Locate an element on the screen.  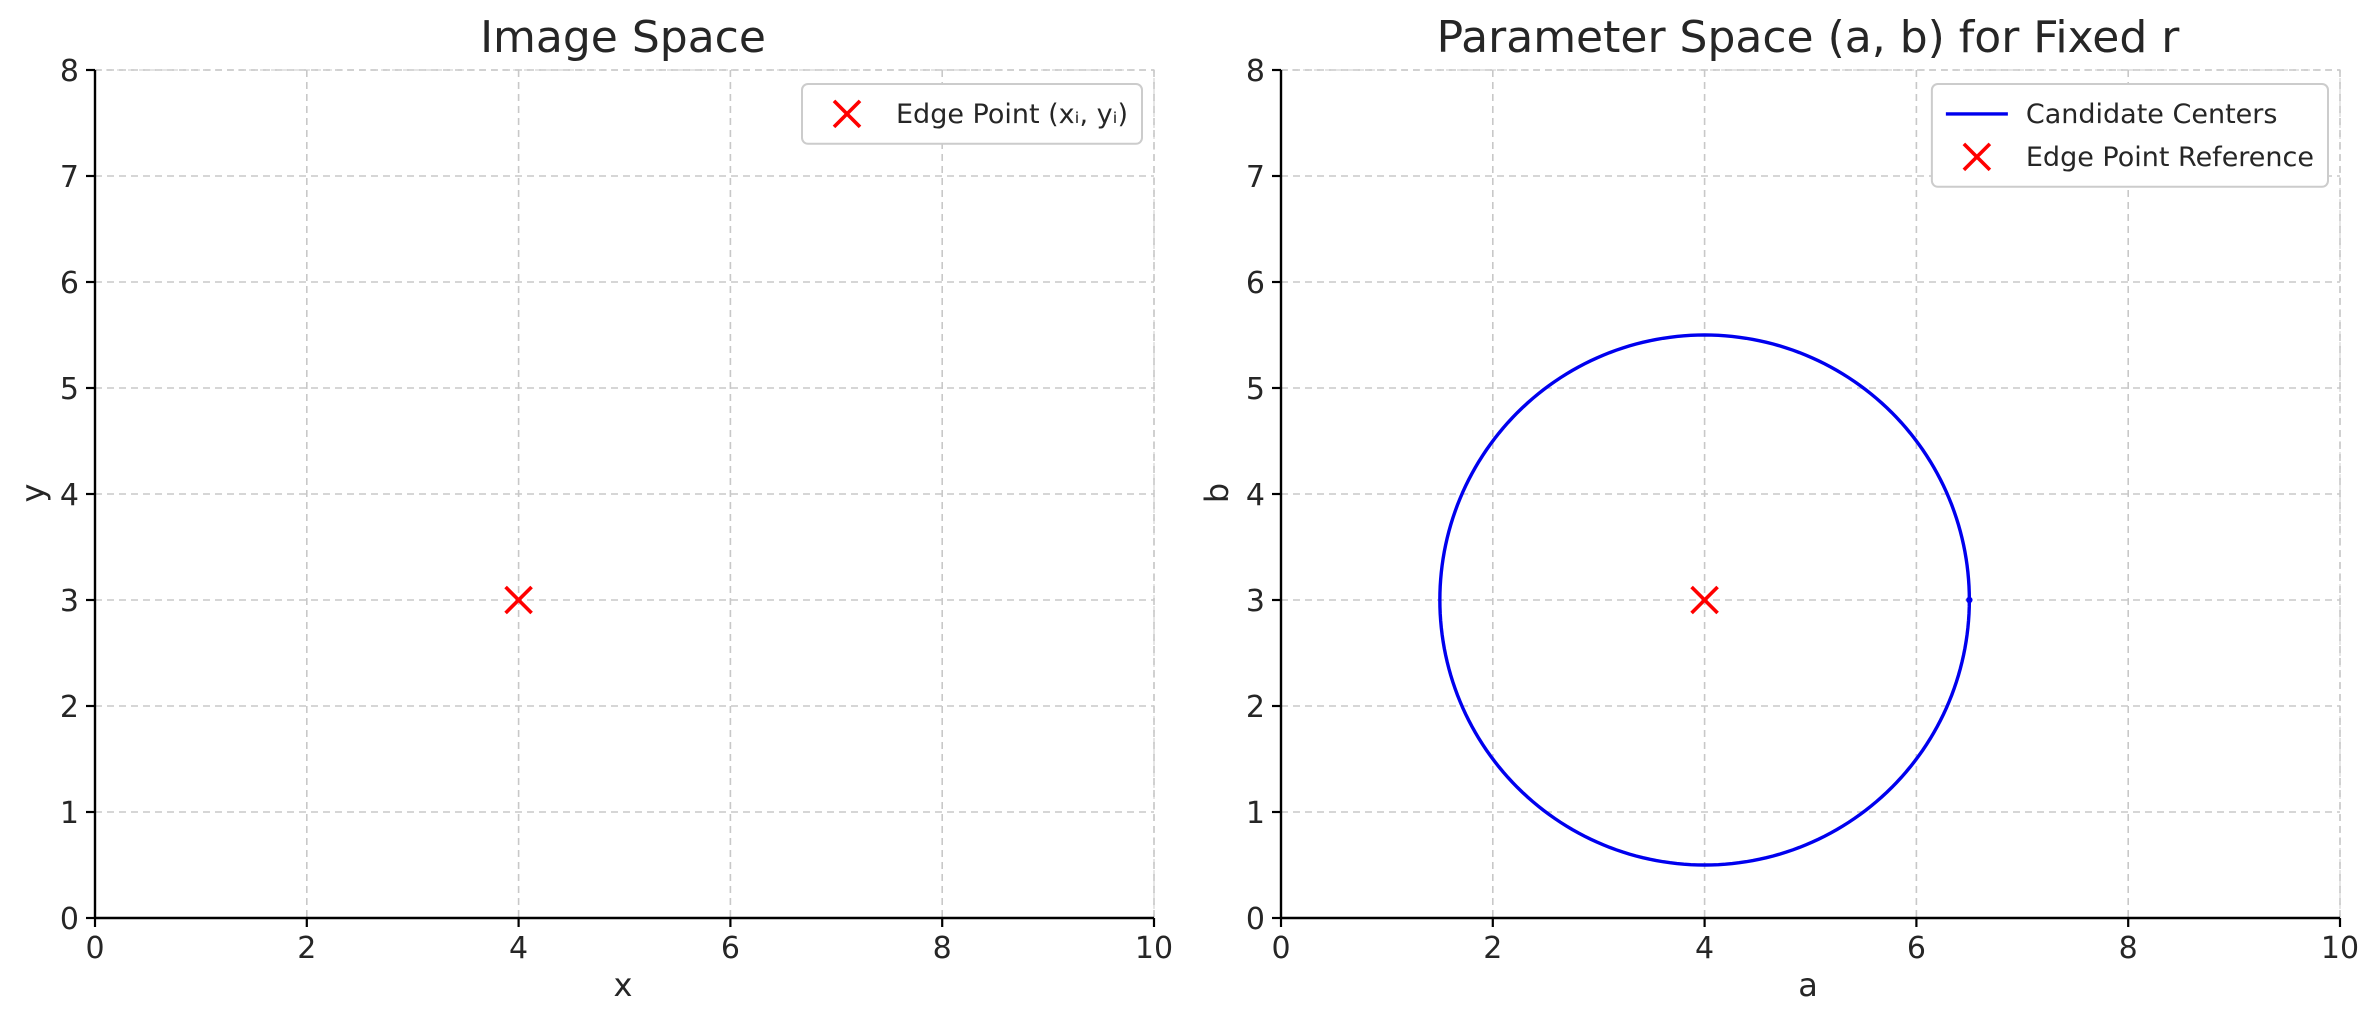
image-space-y-tick-label-8: 8 is located at coordinates (69, 71).